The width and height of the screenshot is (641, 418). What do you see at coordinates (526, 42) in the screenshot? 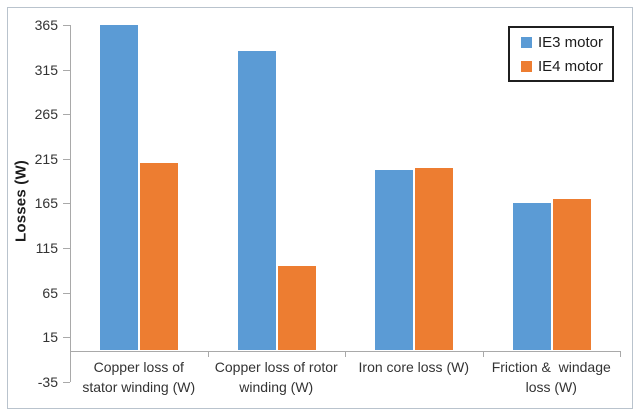
I see `ie3-series-swatch-icon` at bounding box center [526, 42].